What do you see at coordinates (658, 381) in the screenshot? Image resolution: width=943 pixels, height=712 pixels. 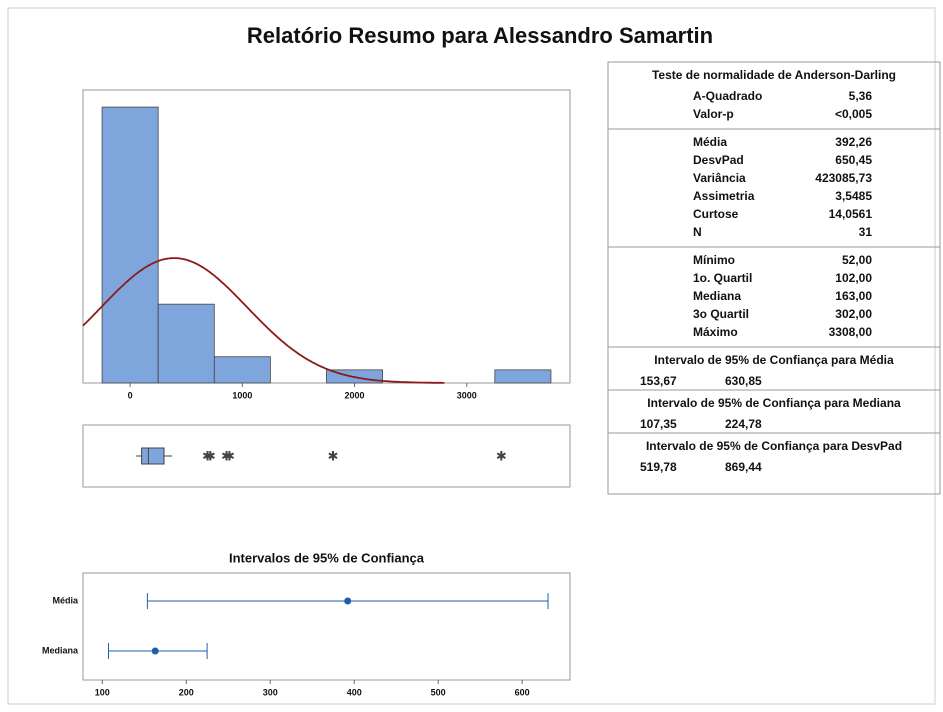 I see `ci-low: 153,67` at bounding box center [658, 381].